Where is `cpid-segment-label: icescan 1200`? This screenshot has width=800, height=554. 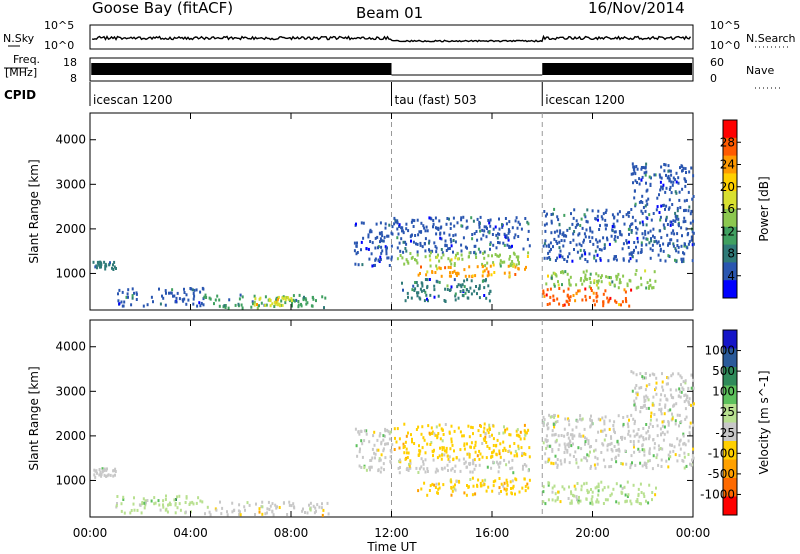
cpid-segment-label: icescan 1200 is located at coordinates (132, 100).